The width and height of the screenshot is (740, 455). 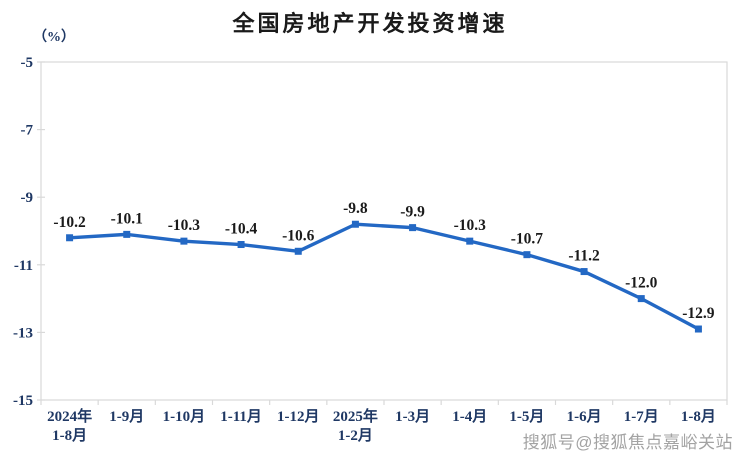 I want to click on data-point-label: -10.2, so click(x=69, y=222).